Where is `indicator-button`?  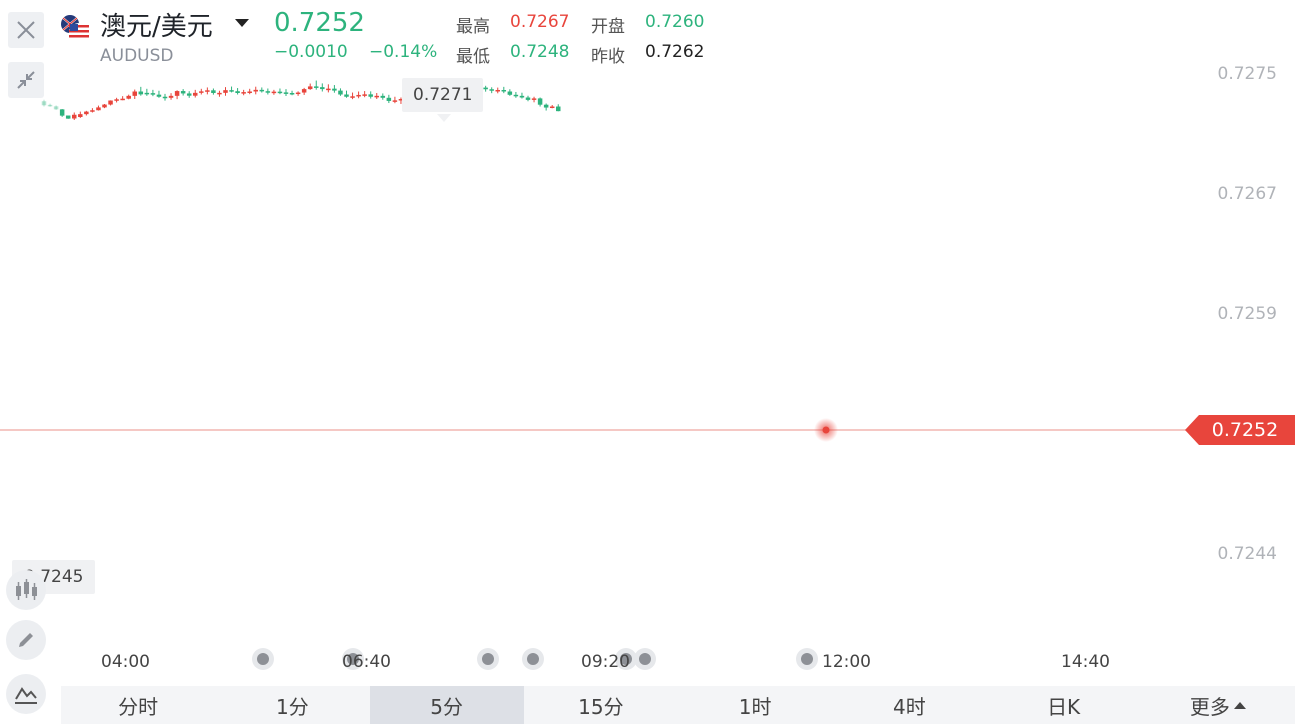
indicator-button is located at coordinates (26, 590).